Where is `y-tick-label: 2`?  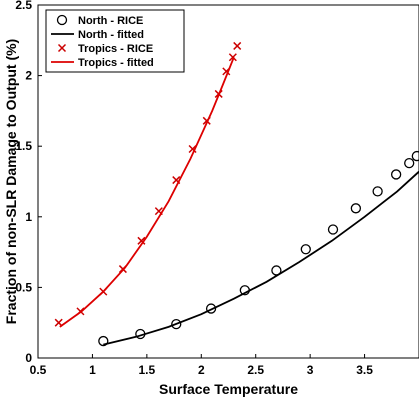 y-tick-label: 2 is located at coordinates (28, 76).